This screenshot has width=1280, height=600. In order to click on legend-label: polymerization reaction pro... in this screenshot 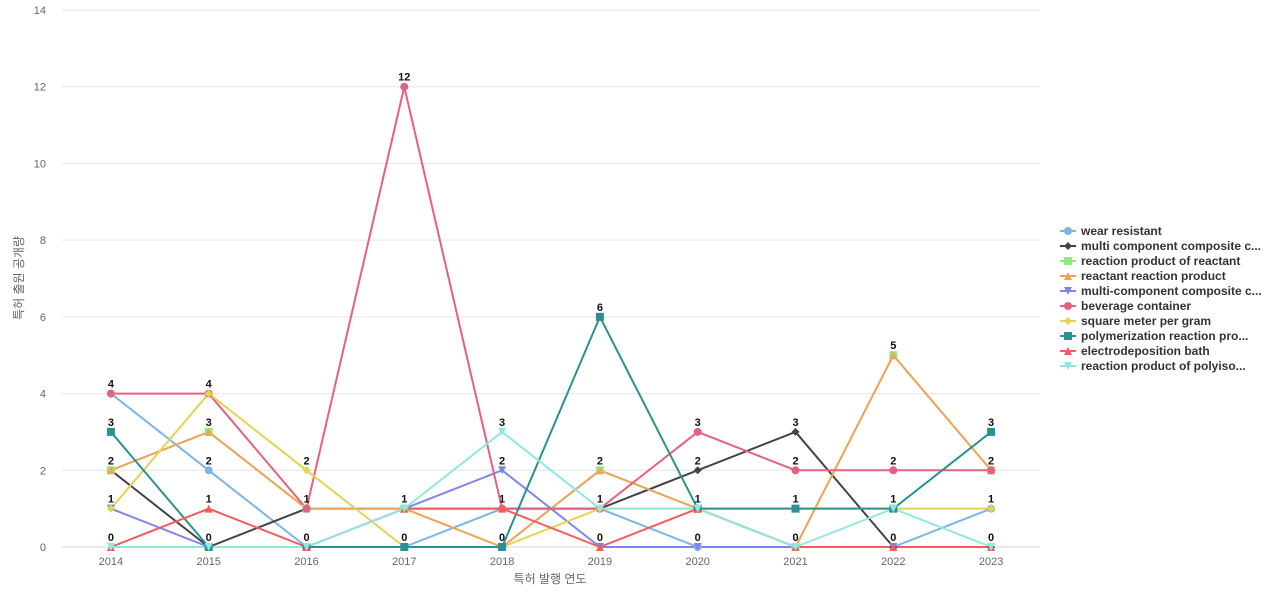, I will do `click(1164, 336)`.